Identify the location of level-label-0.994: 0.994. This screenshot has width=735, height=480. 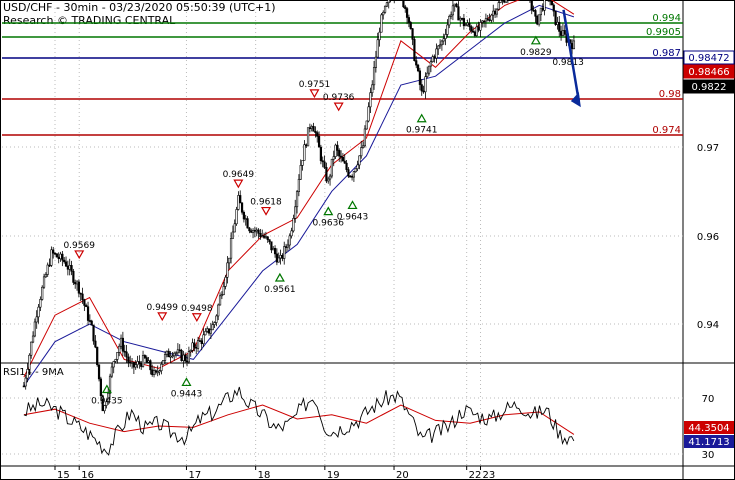
(666, 18).